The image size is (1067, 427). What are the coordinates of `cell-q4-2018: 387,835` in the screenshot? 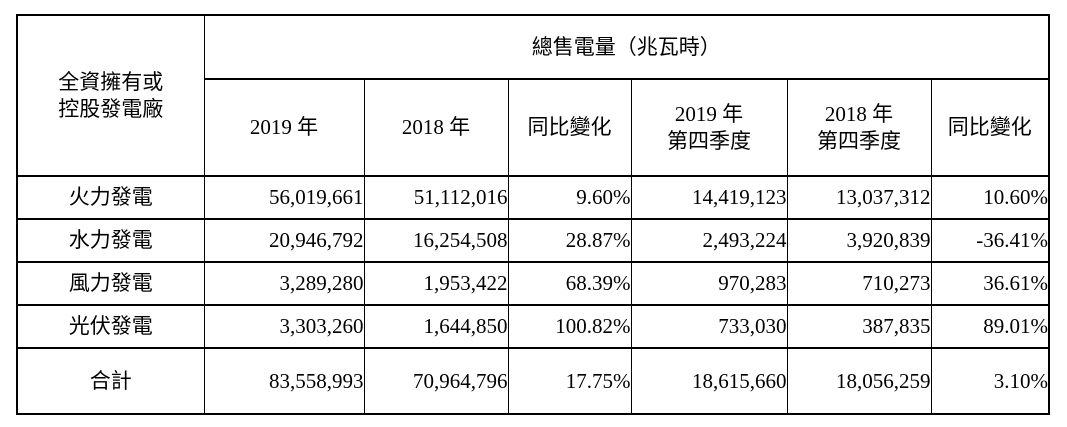 It's located at (859, 326).